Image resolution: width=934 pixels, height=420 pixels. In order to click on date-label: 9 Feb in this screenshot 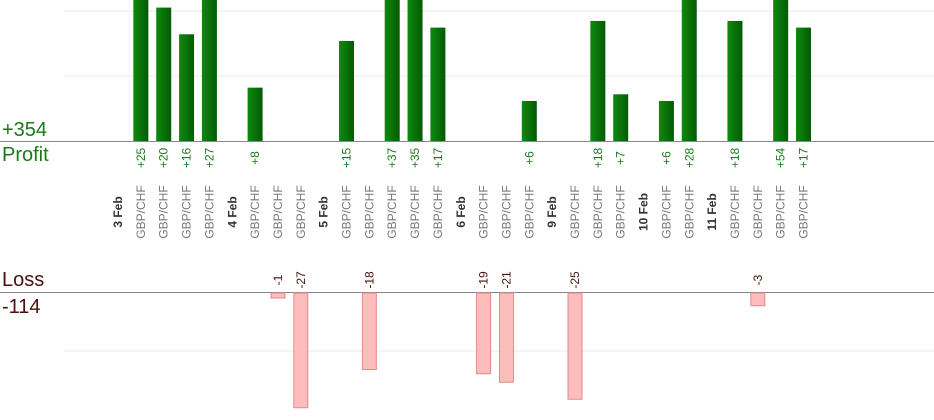, I will do `click(552, 211)`.